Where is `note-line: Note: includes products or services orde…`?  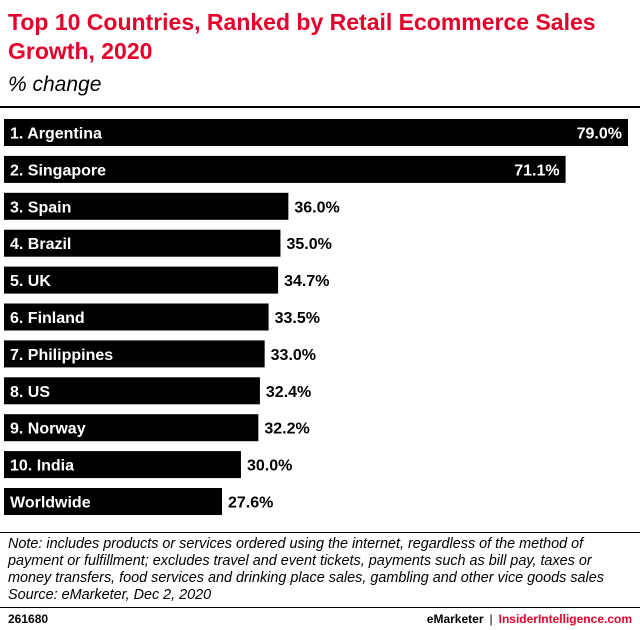 note-line: Note: includes products or services orde… is located at coordinates (296, 544).